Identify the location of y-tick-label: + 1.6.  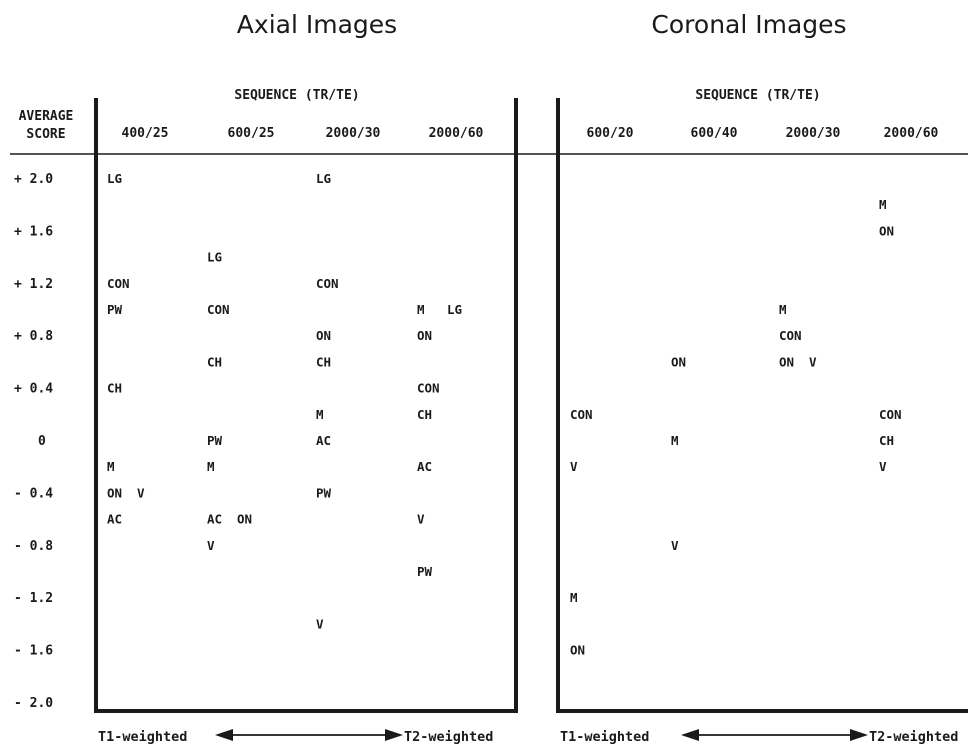
(33, 231).